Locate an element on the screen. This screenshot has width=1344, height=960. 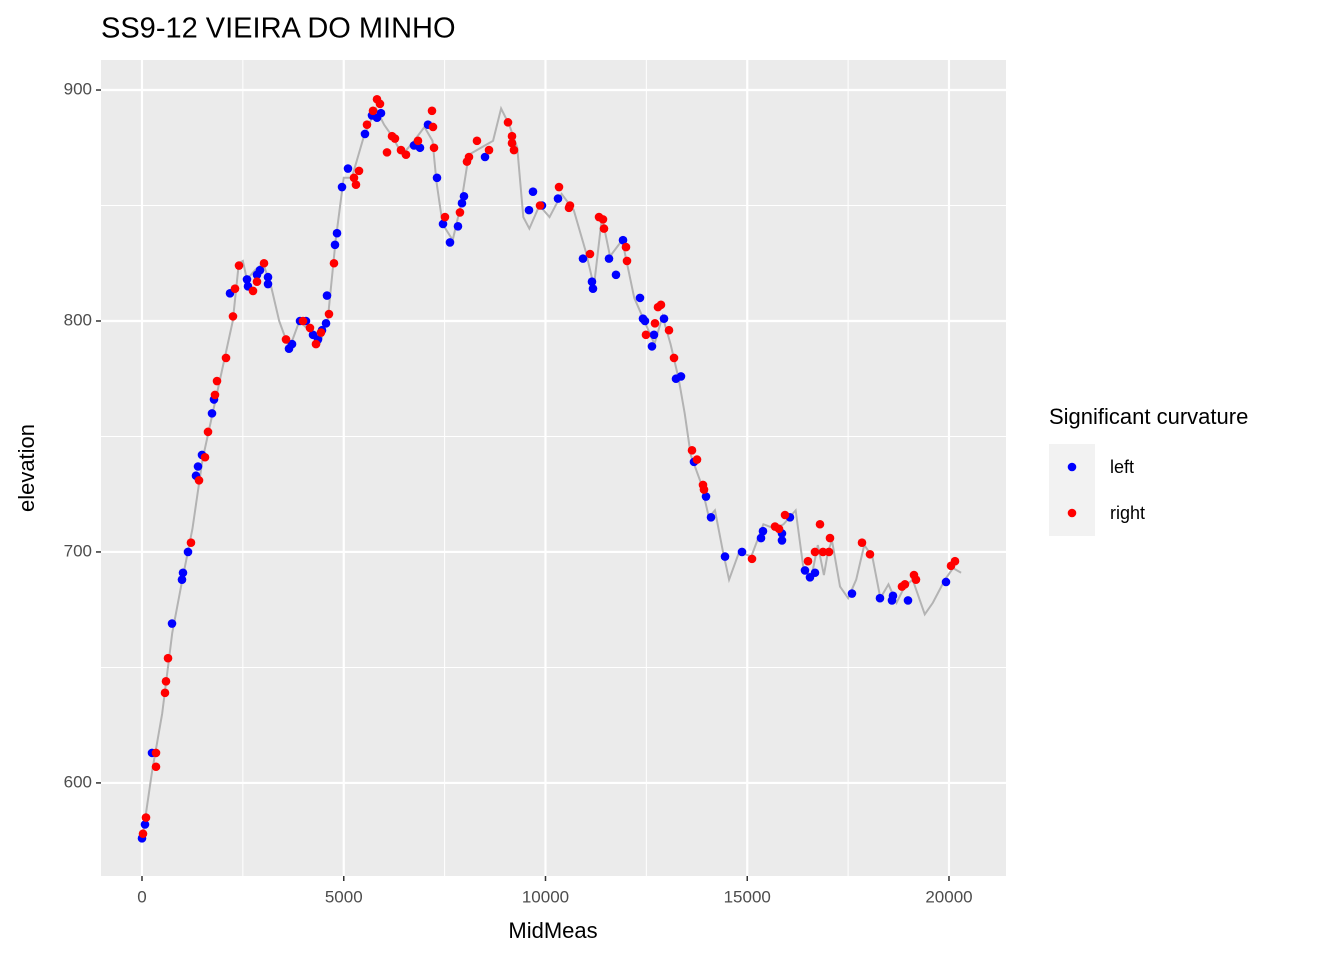
y-axis-label: elevation is located at coordinates (26, 468).